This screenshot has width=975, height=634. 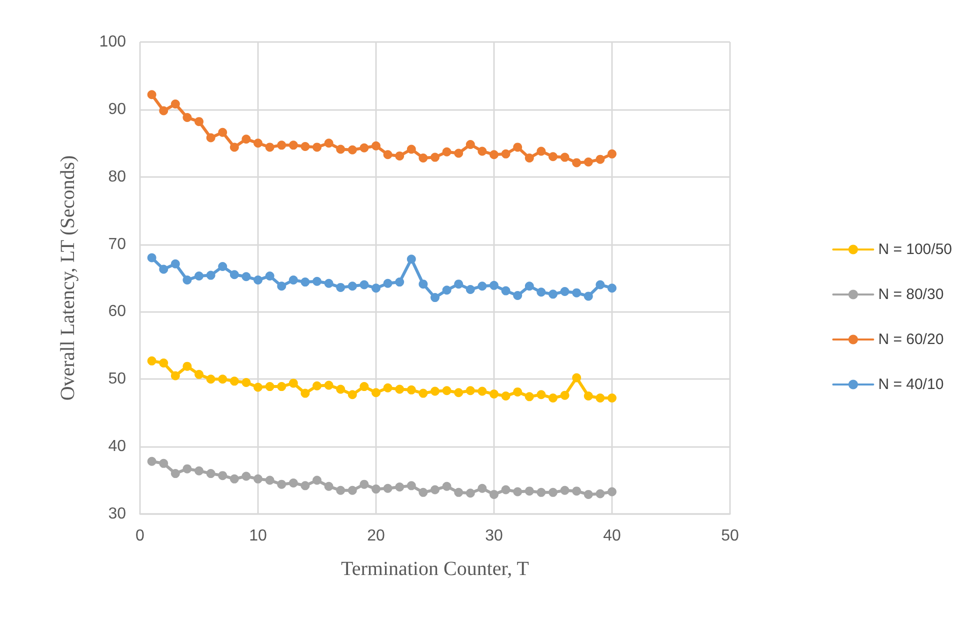 What do you see at coordinates (911, 384) in the screenshot?
I see `legend-label: N = 40/10` at bounding box center [911, 384].